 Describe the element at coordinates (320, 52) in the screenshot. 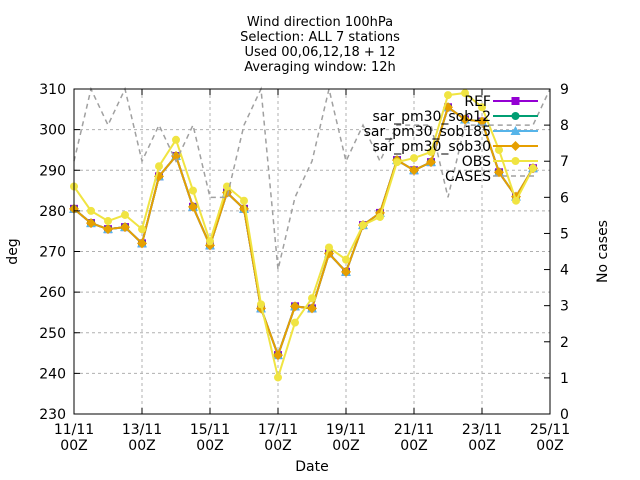

I see `chart-title-line: Used 00,06,12,18 + 12` at that location.